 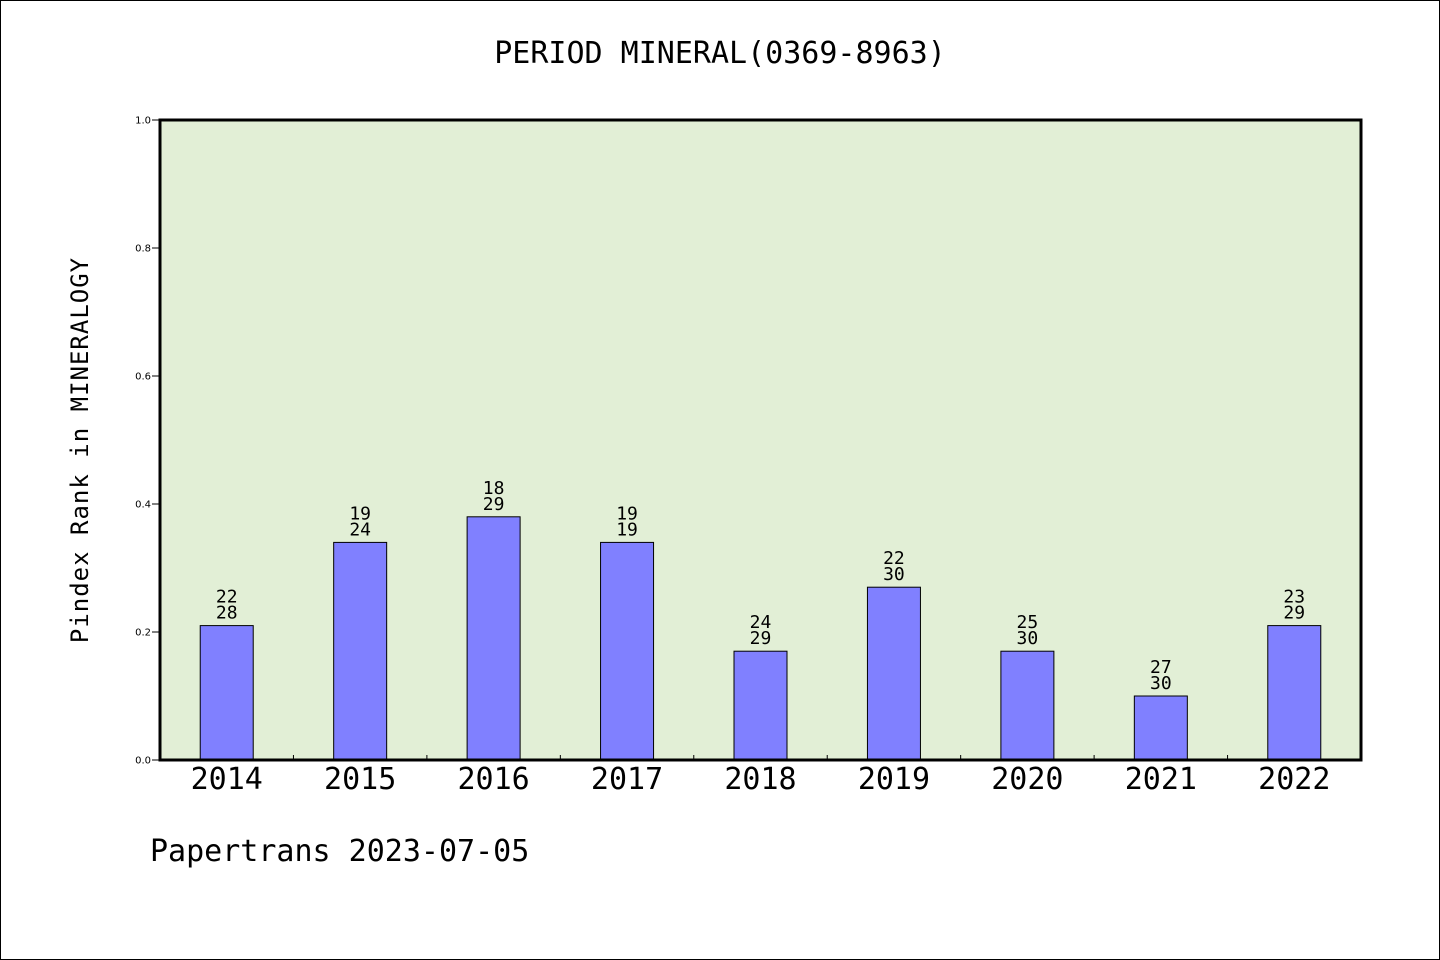 I want to click on y-tick-label: 0.0, so click(x=143, y=761).